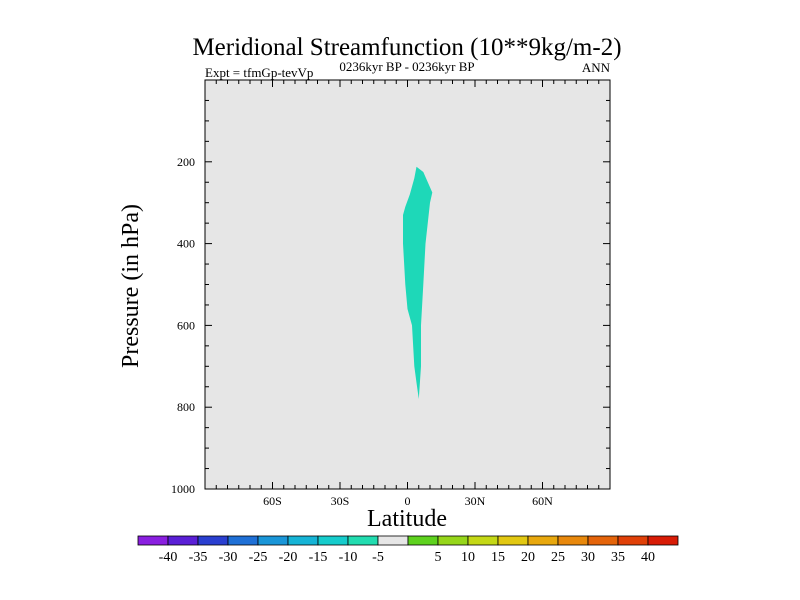 Image resolution: width=800 pixels, height=600 pixels. Describe the element at coordinates (468, 557) in the screenshot. I see `colorbar-label: 10` at that location.